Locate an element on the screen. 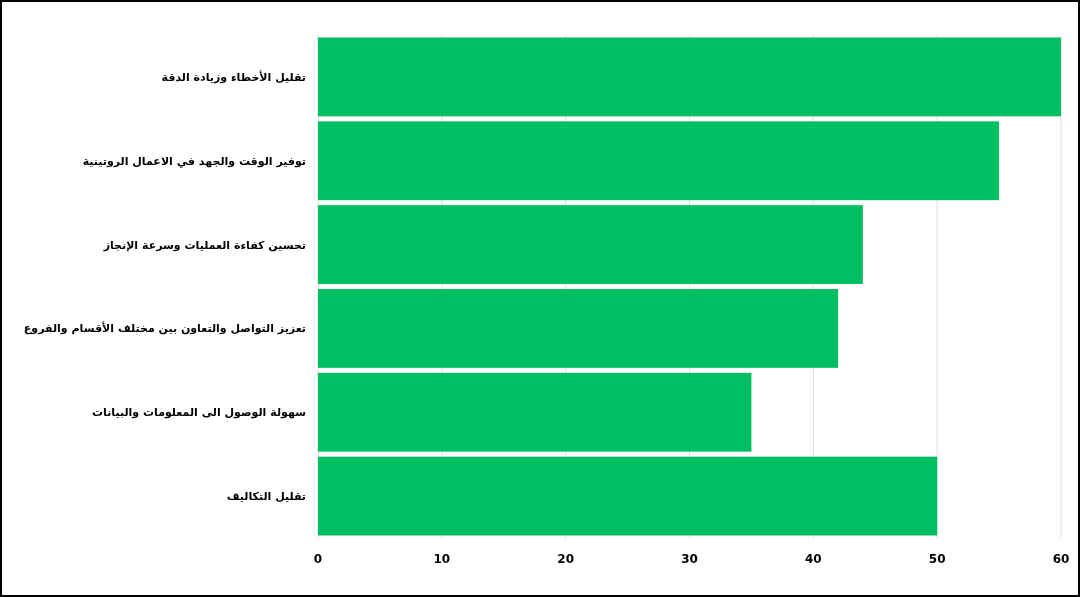 Image resolution: width=1080 pixels, height=597 pixels. x-tick-label: 50 is located at coordinates (937, 559).